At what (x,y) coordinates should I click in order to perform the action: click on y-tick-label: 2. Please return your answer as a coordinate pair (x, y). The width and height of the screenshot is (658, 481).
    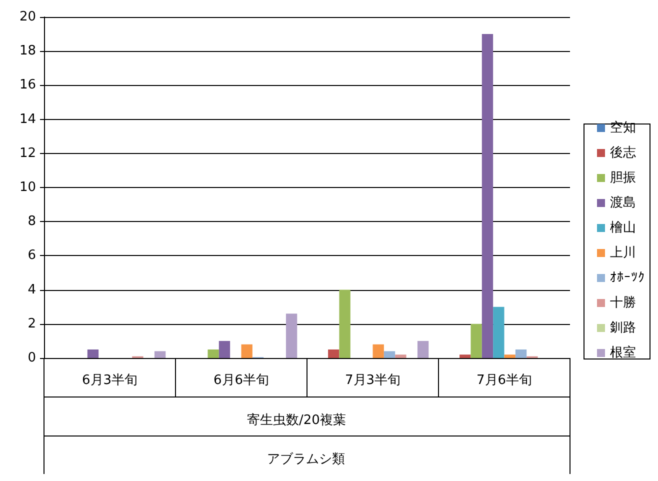
    Looking at the image, I should click on (32, 324).